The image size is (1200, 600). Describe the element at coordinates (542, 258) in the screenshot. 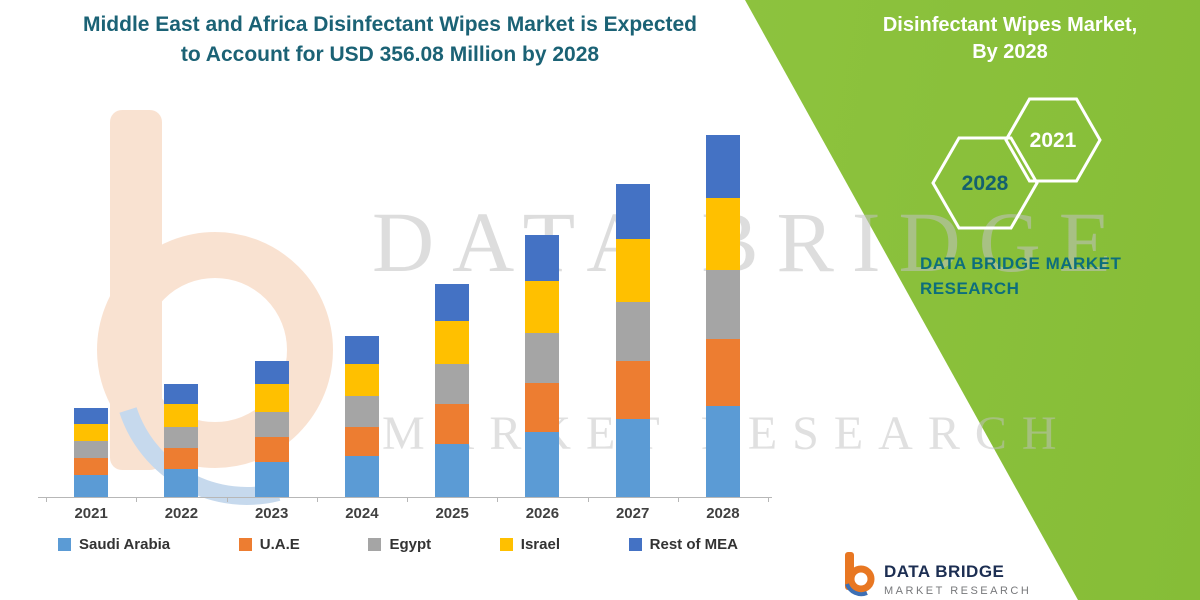

I see `bar-segment-rest-of-mea-2026` at that location.